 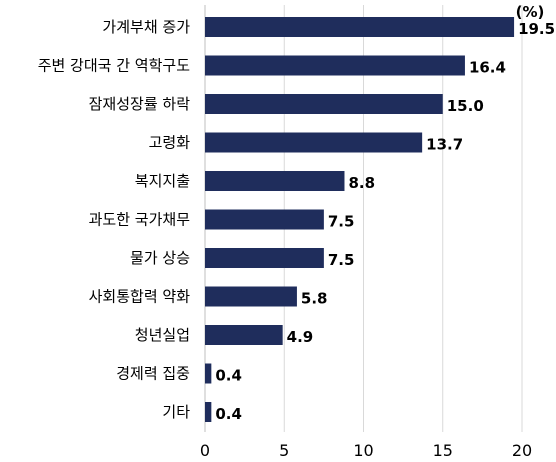 I want to click on x-tick-label: 10, so click(x=363, y=450).